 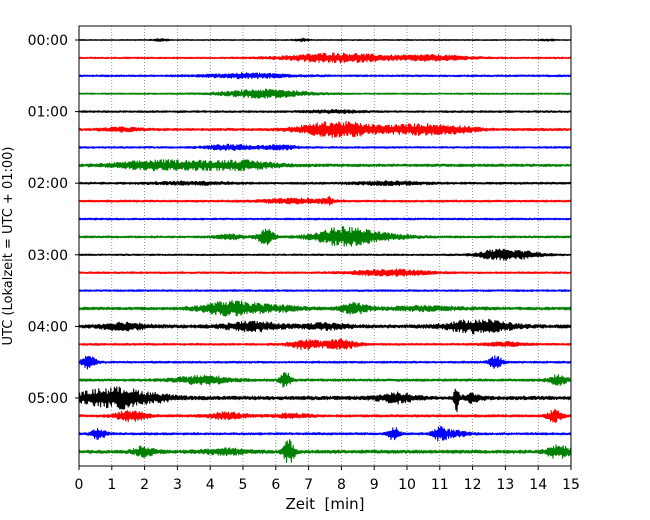 I want to click on x-tick-label: 13, so click(x=505, y=485).